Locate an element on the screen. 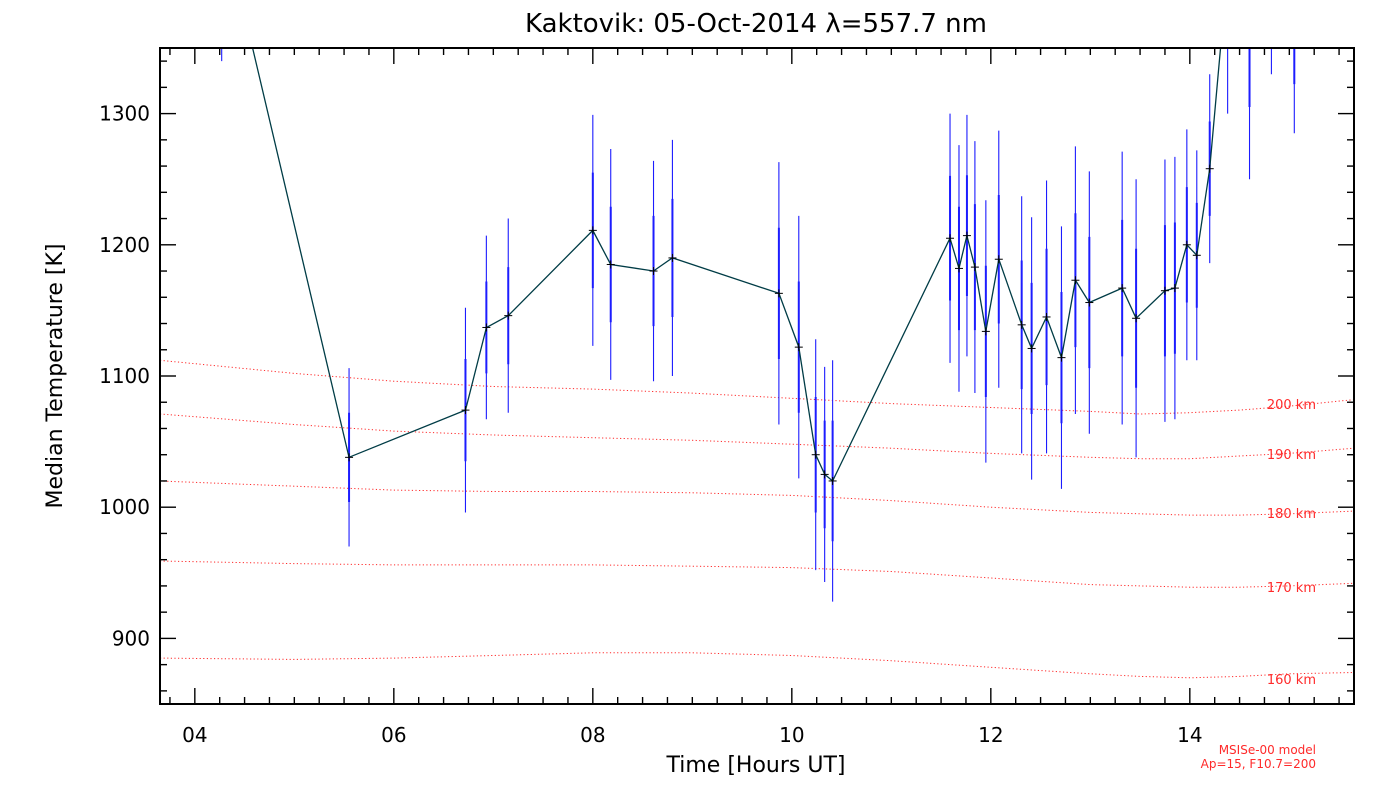  chart-title: Kaktovik: 05-Oct-2014 λ=557.7 nm is located at coordinates (756, 24).